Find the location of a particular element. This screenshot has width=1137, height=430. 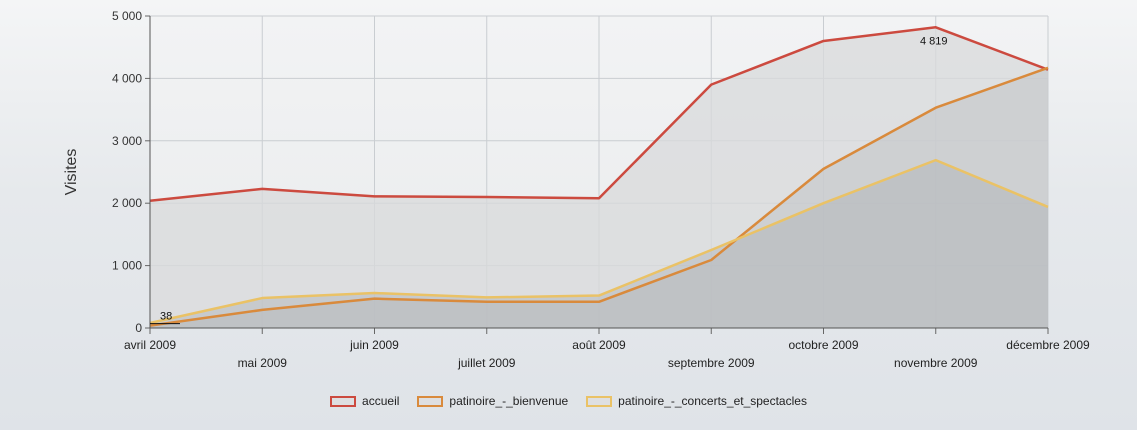

x-tick-label: décembre 2009 is located at coordinates (1048, 345).